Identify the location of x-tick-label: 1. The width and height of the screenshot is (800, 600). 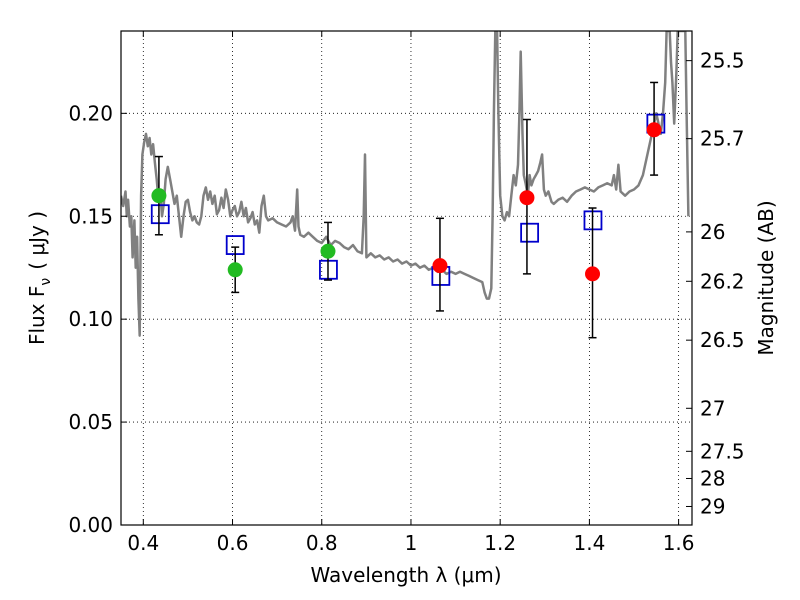
(411, 543).